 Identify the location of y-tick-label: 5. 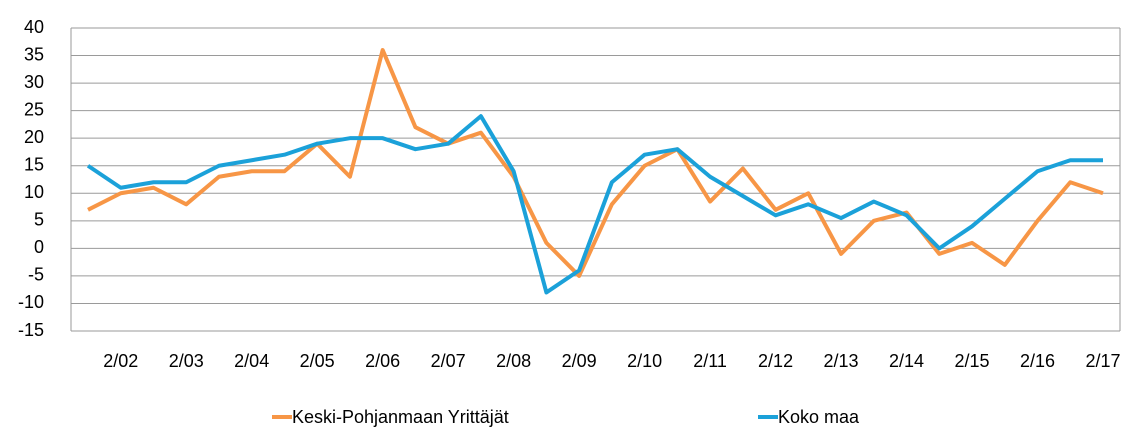
(39, 220).